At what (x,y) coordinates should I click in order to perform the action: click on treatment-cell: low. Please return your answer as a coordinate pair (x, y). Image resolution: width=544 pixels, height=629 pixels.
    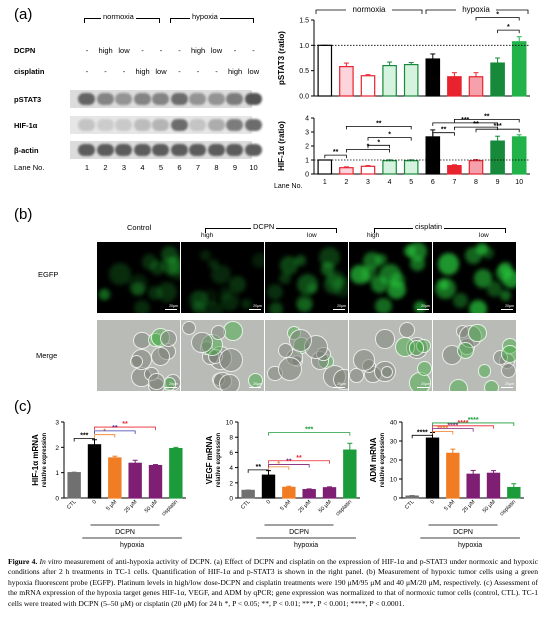
    Looking at the image, I should click on (216, 50).